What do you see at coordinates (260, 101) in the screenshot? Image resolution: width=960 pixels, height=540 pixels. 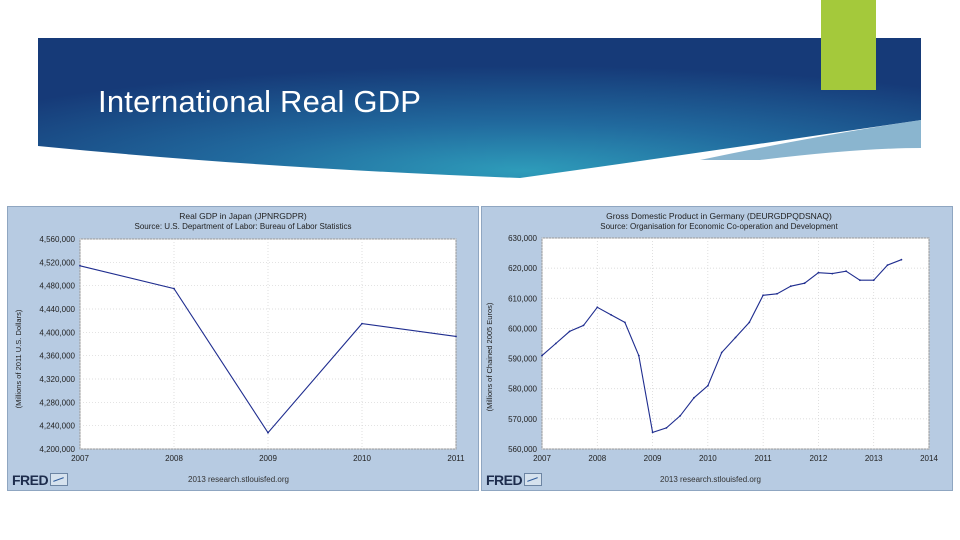 I see `slide-title: International Real GDP` at bounding box center [260, 101].